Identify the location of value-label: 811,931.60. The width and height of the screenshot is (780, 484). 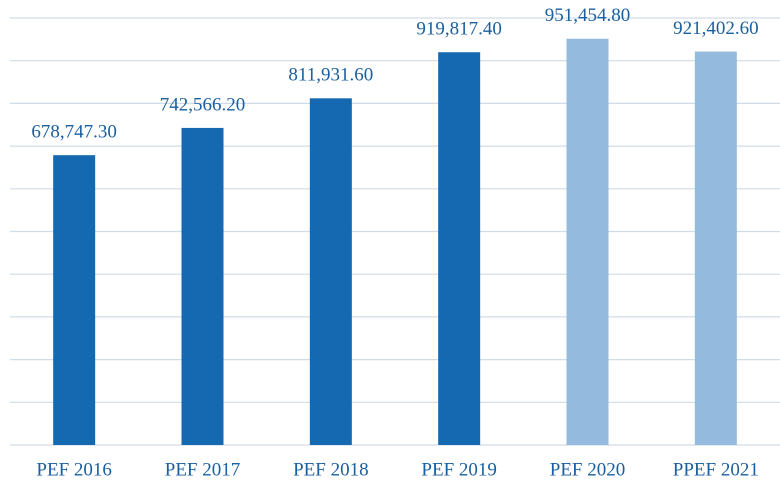
(330, 75).